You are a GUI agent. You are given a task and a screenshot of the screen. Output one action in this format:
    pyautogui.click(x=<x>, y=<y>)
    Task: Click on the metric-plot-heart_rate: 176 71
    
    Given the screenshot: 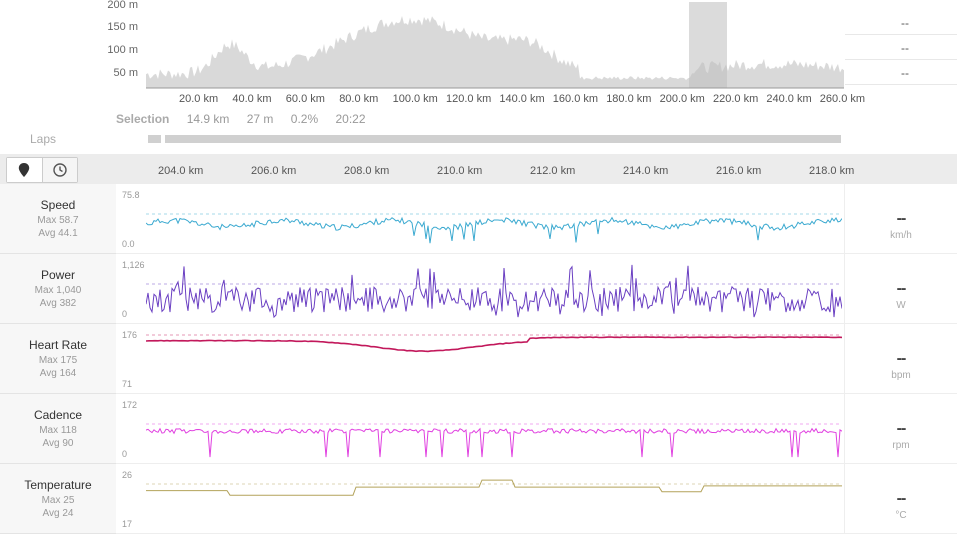 What is the action you would take?
    pyautogui.click(x=480, y=359)
    